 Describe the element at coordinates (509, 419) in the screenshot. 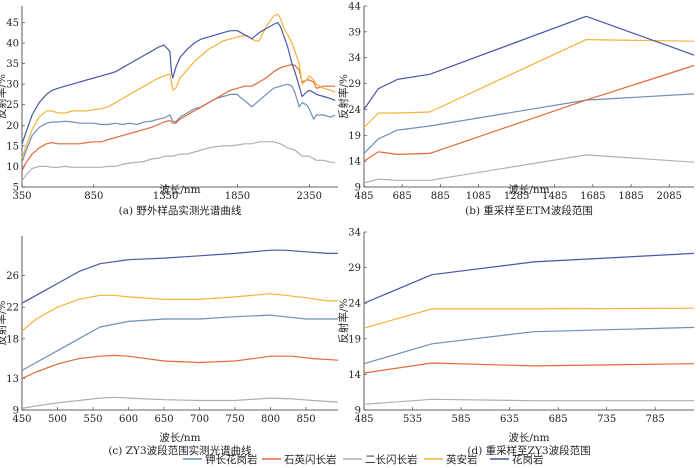

I see `x-tick-label: 635` at that location.